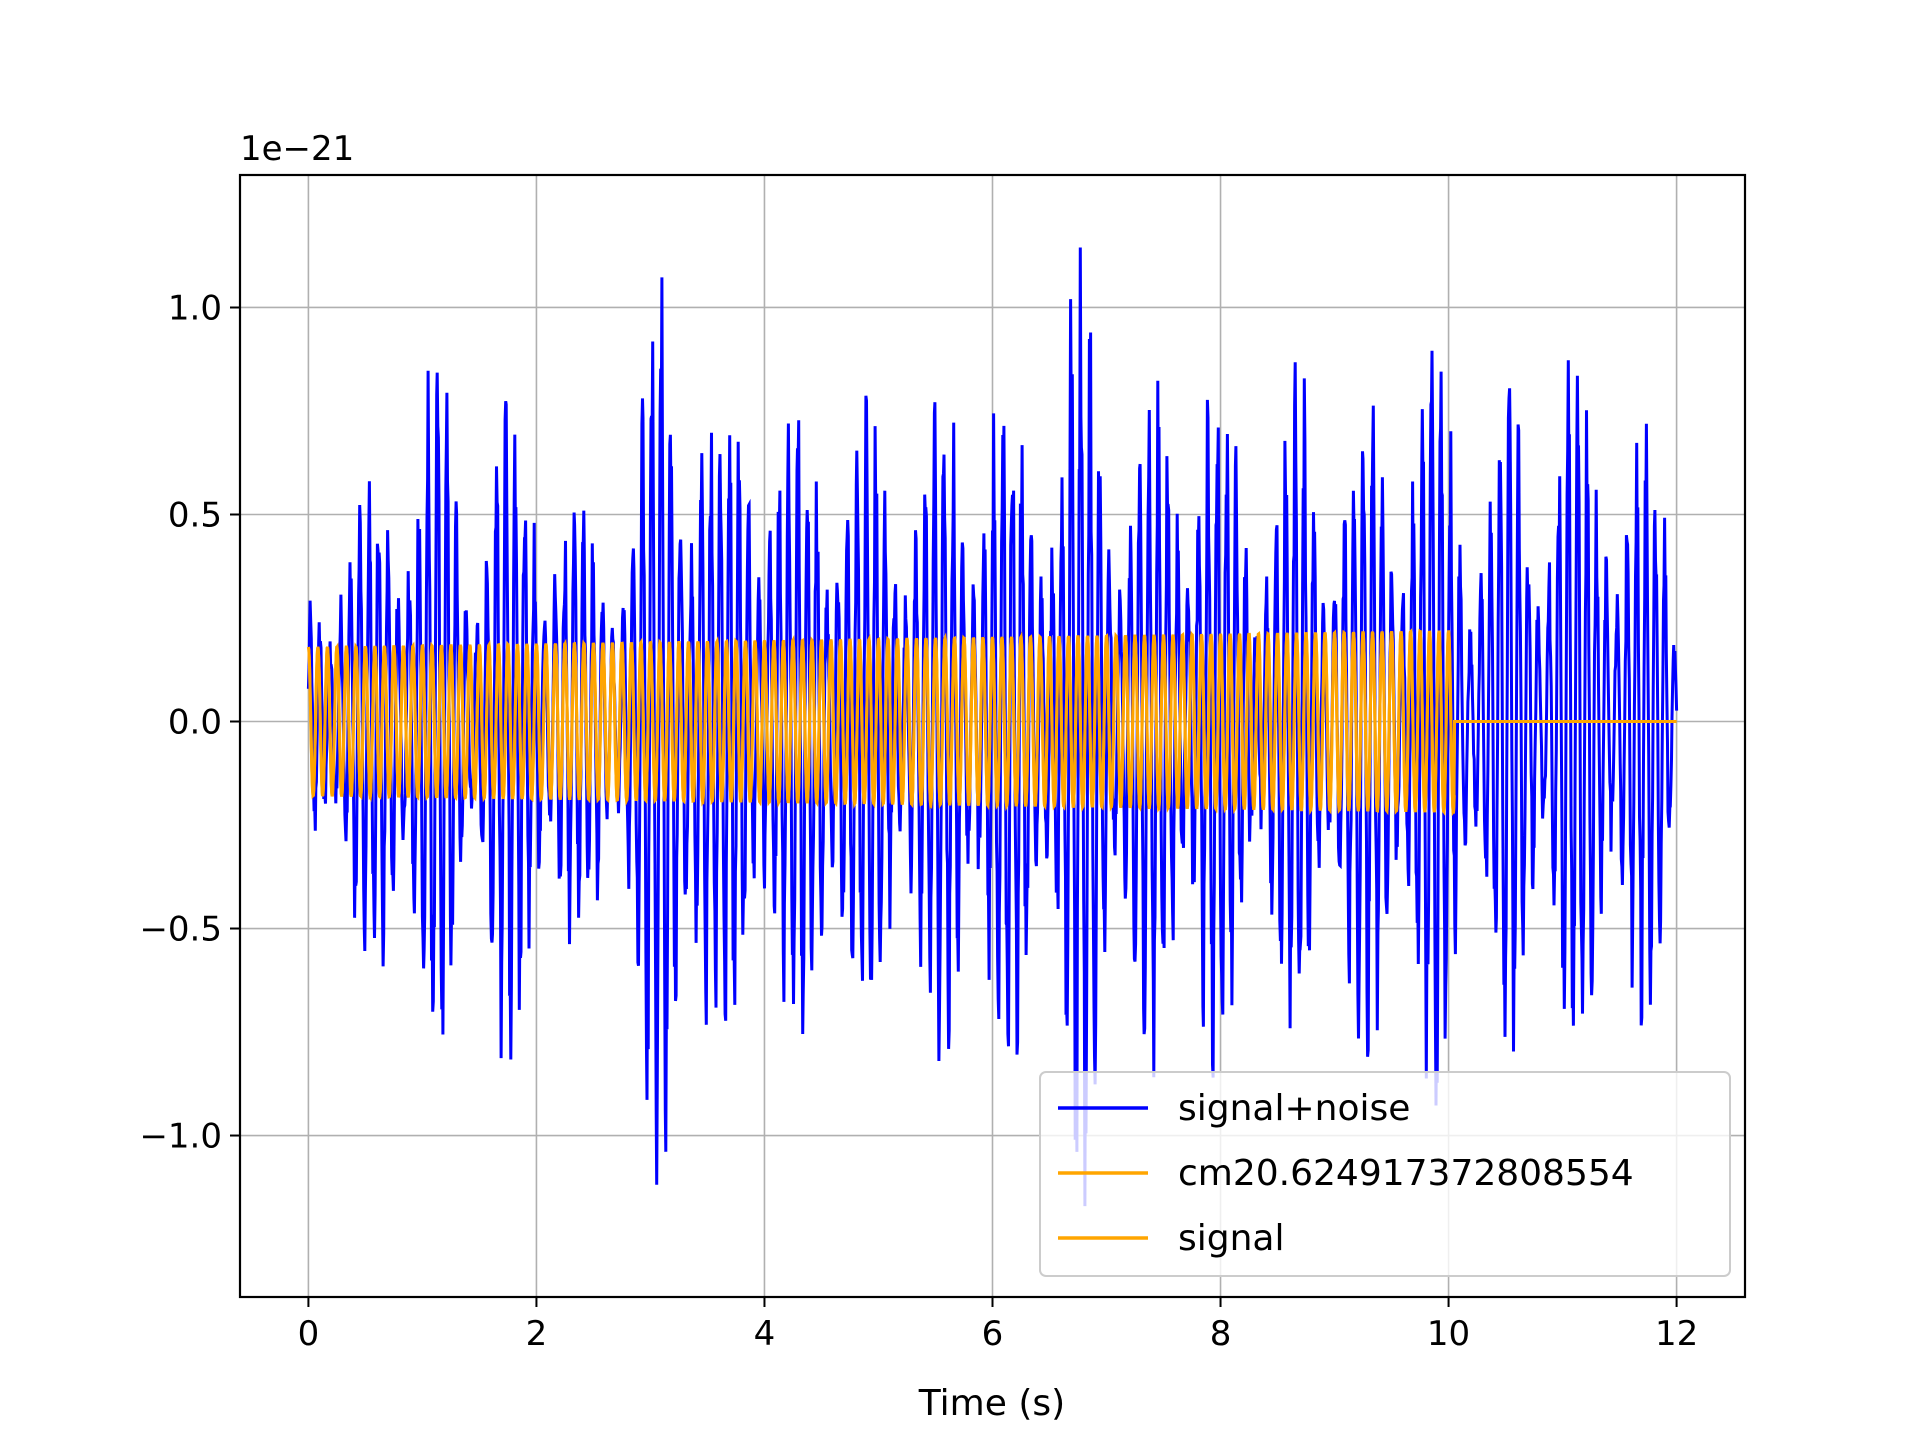  What do you see at coordinates (1221, 1334) in the screenshot?
I see `x-tick-label: 8` at bounding box center [1221, 1334].